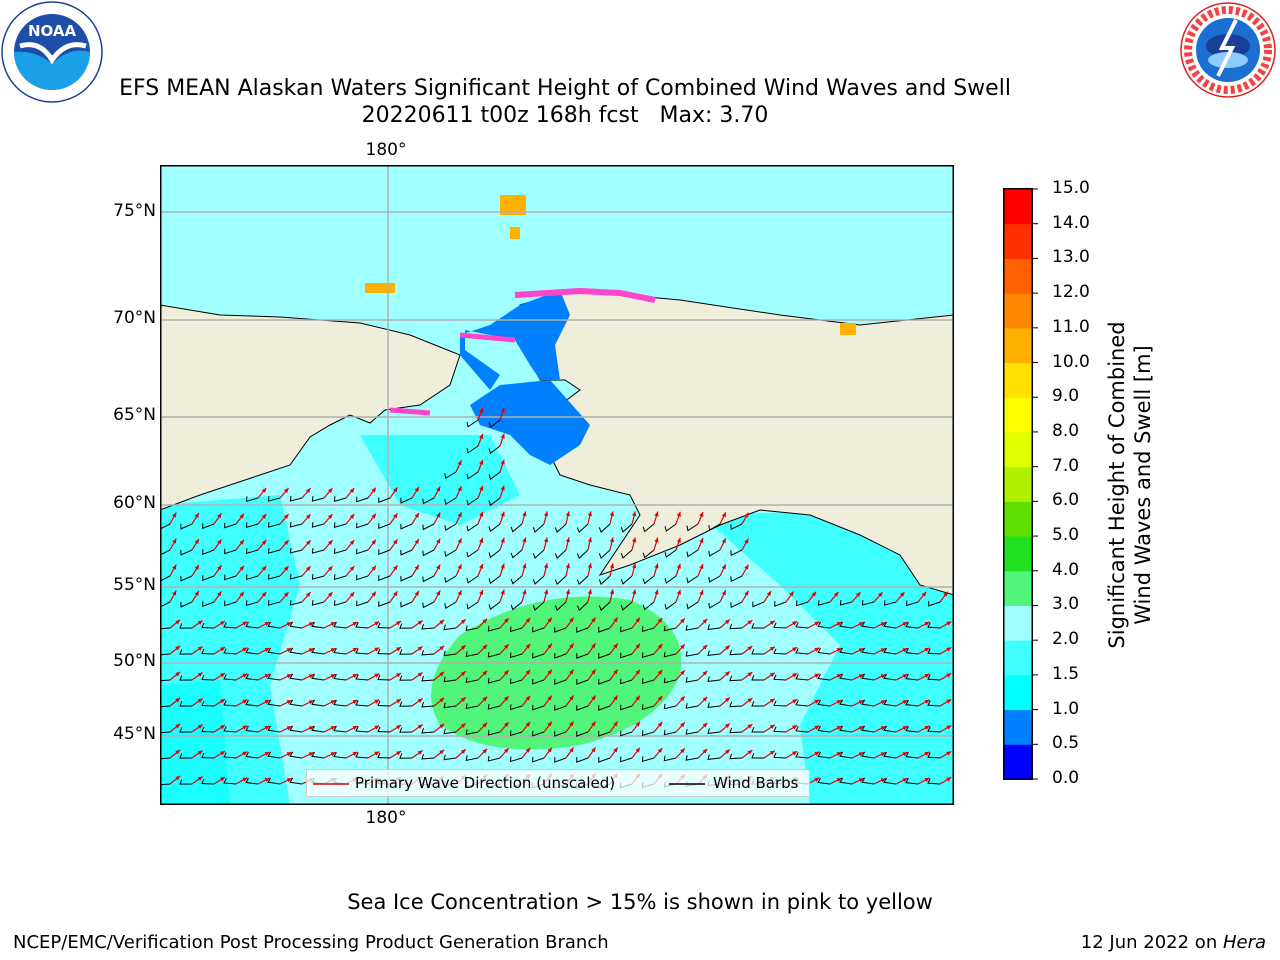  What do you see at coordinates (195, 742) in the screenshot?
I see `wave-zone-sw` at bounding box center [195, 742].